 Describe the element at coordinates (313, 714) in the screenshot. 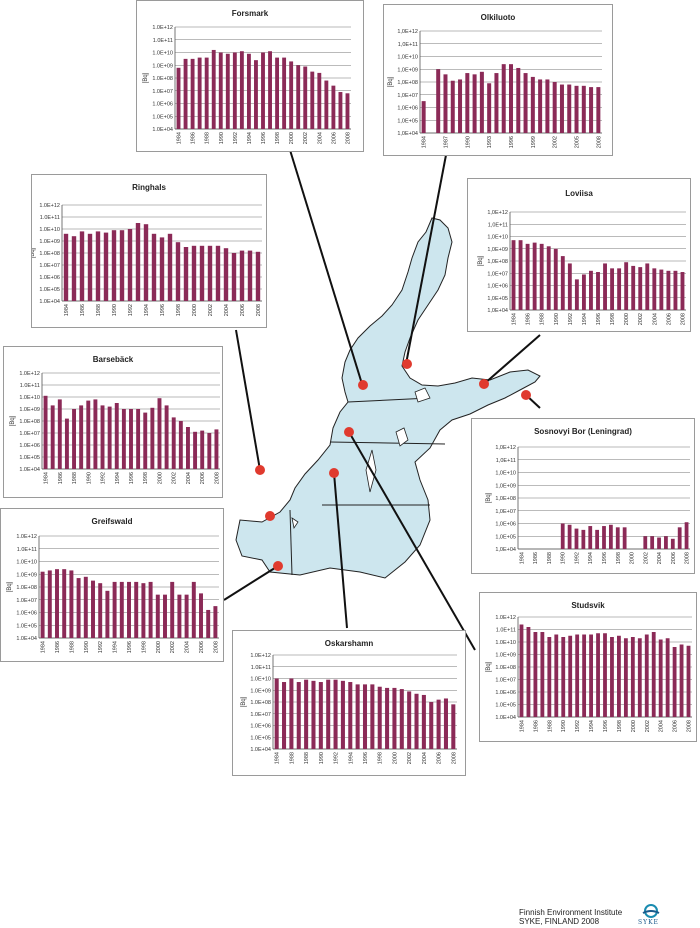

I see `bar-1989` at that location.